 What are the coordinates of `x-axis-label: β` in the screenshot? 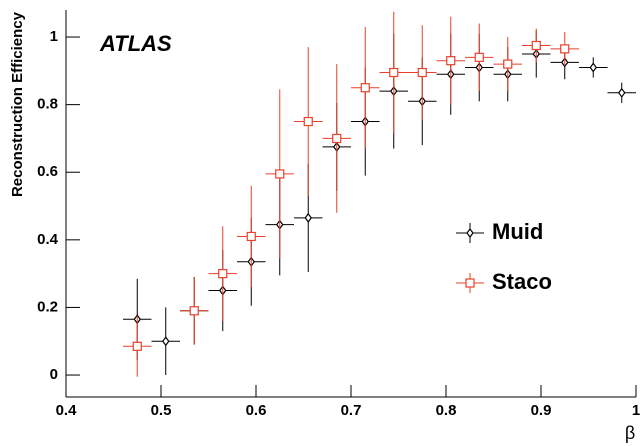 It's located at (630, 433).